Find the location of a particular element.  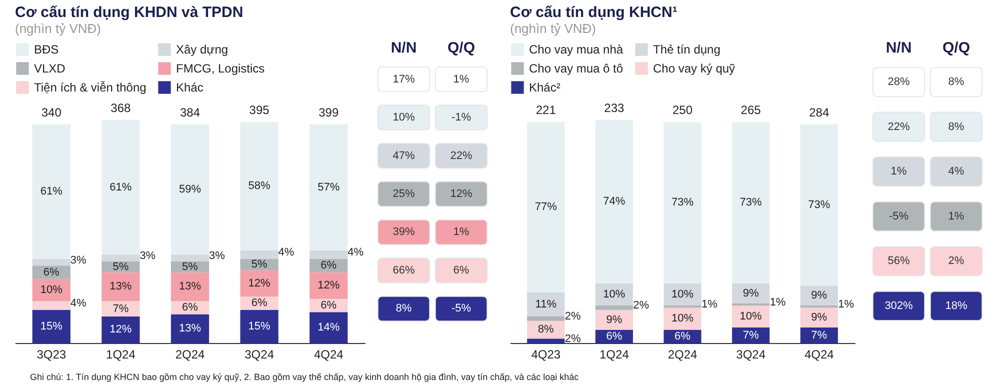

text: 25% is located at coordinates (403, 194).